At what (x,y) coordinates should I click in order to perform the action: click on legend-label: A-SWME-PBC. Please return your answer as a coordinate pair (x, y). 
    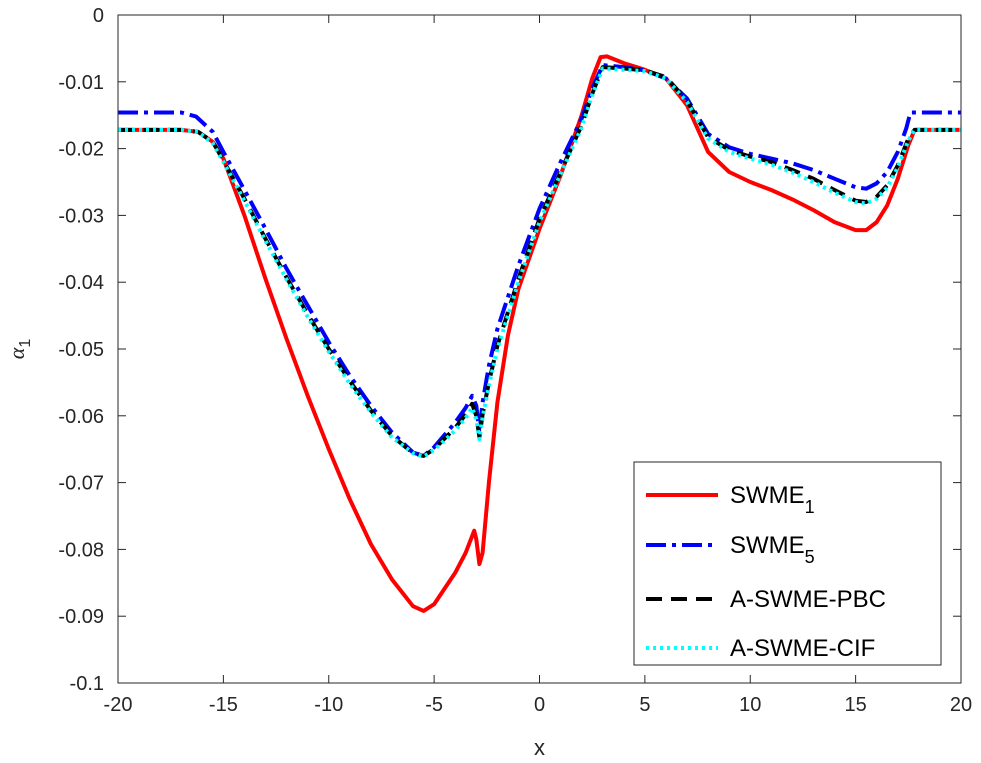
    Looking at the image, I should click on (808, 599).